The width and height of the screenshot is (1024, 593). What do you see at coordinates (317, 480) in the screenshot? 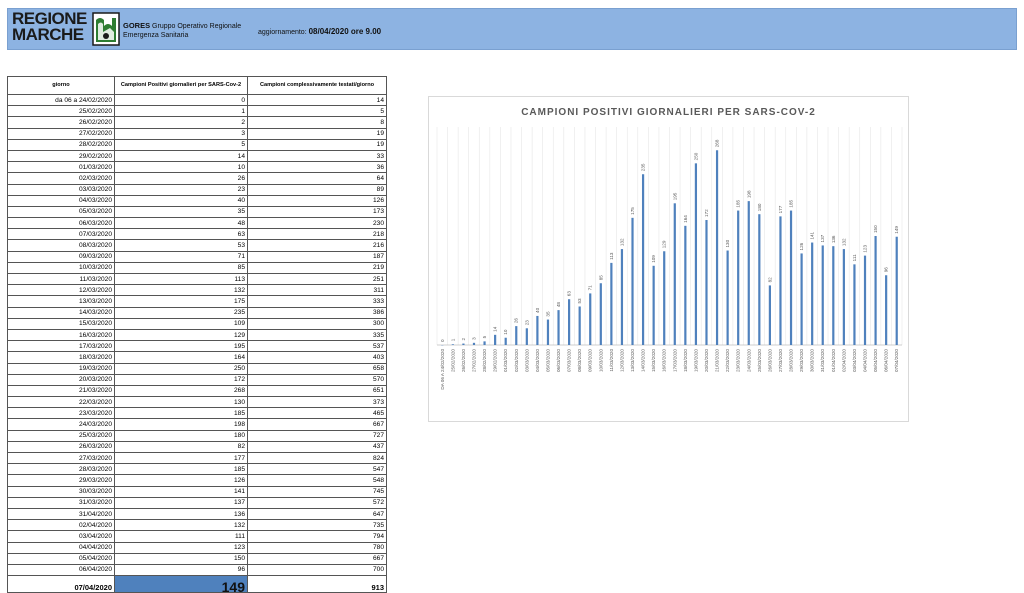
I see `cell-tested: 548` at bounding box center [317, 480].